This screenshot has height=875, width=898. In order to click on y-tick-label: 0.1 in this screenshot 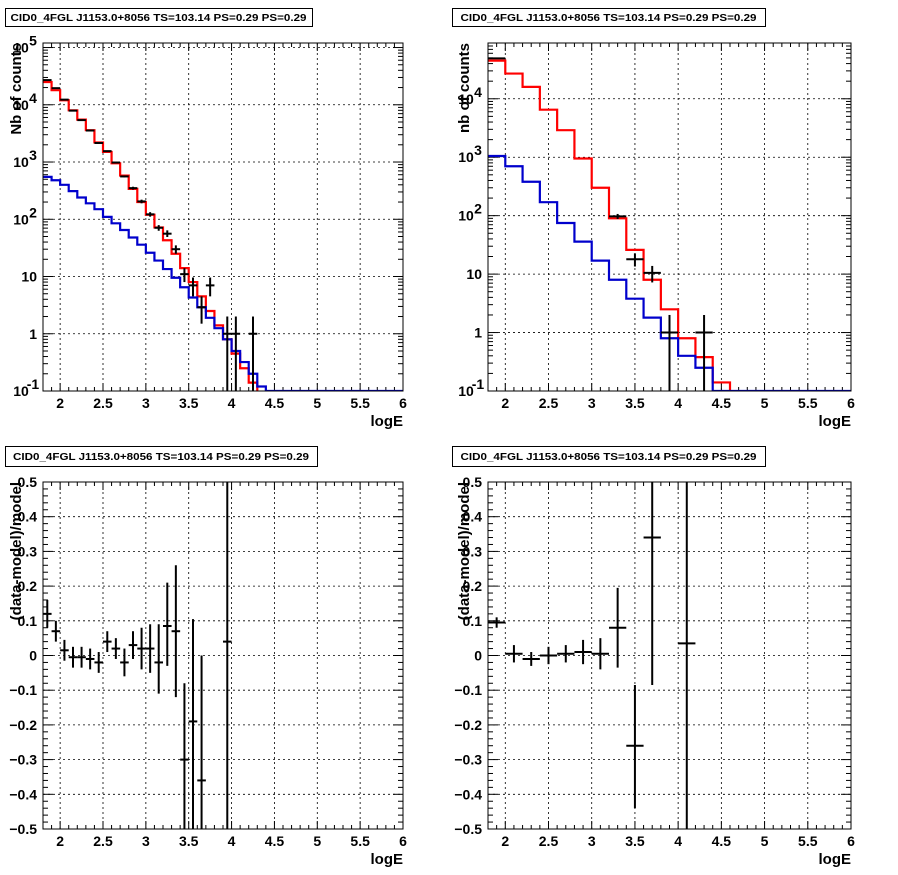, I will do `click(473, 621)`.